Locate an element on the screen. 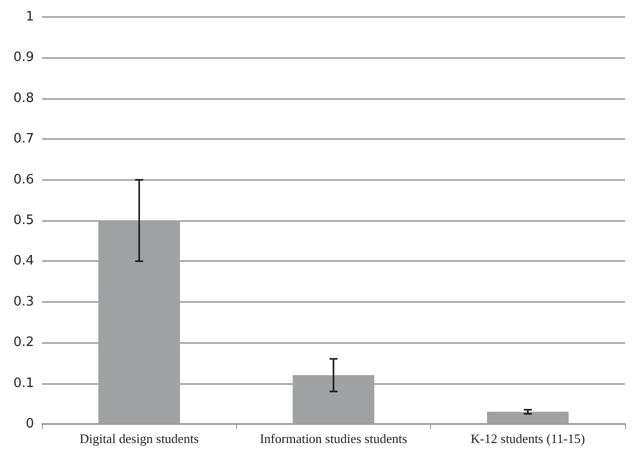 The height and width of the screenshot is (449, 632). y-tick-label: 0 is located at coordinates (30, 424).